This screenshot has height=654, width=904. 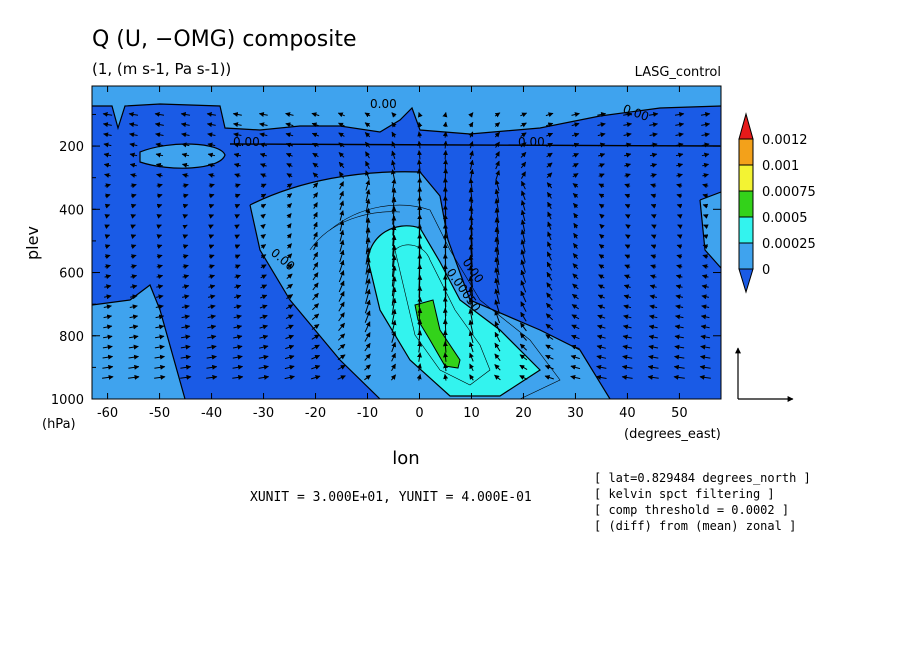 What do you see at coordinates (406, 110) in the screenshot?
I see `level-00025-fill` at bounding box center [406, 110].